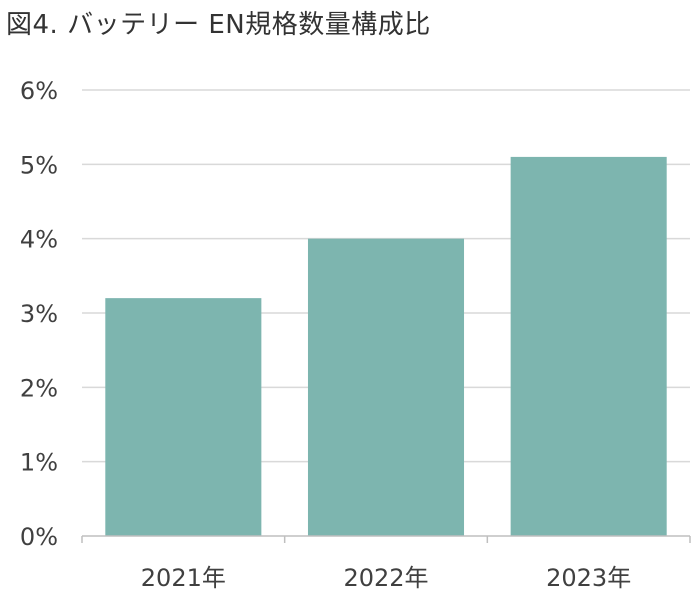  What do you see at coordinates (39, 91) in the screenshot?
I see `y-tick-label: 6%` at bounding box center [39, 91].